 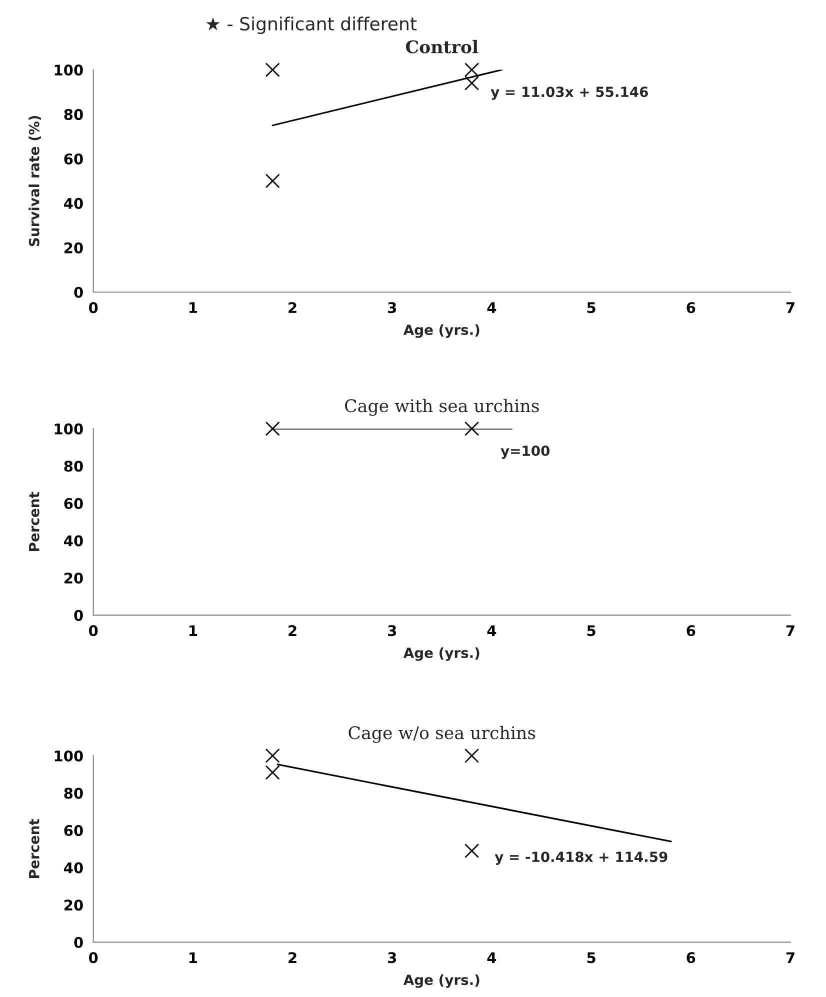 What do you see at coordinates (442, 47) in the screenshot?
I see `chart-title: Control` at bounding box center [442, 47].